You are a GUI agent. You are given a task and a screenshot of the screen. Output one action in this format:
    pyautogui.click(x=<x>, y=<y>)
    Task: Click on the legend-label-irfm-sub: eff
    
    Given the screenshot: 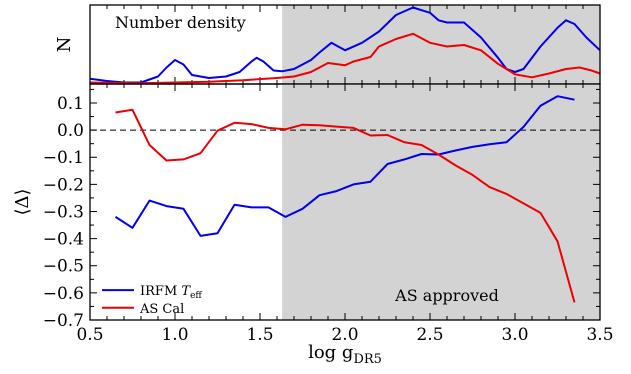 What is the action you would take?
    pyautogui.click(x=196, y=296)
    